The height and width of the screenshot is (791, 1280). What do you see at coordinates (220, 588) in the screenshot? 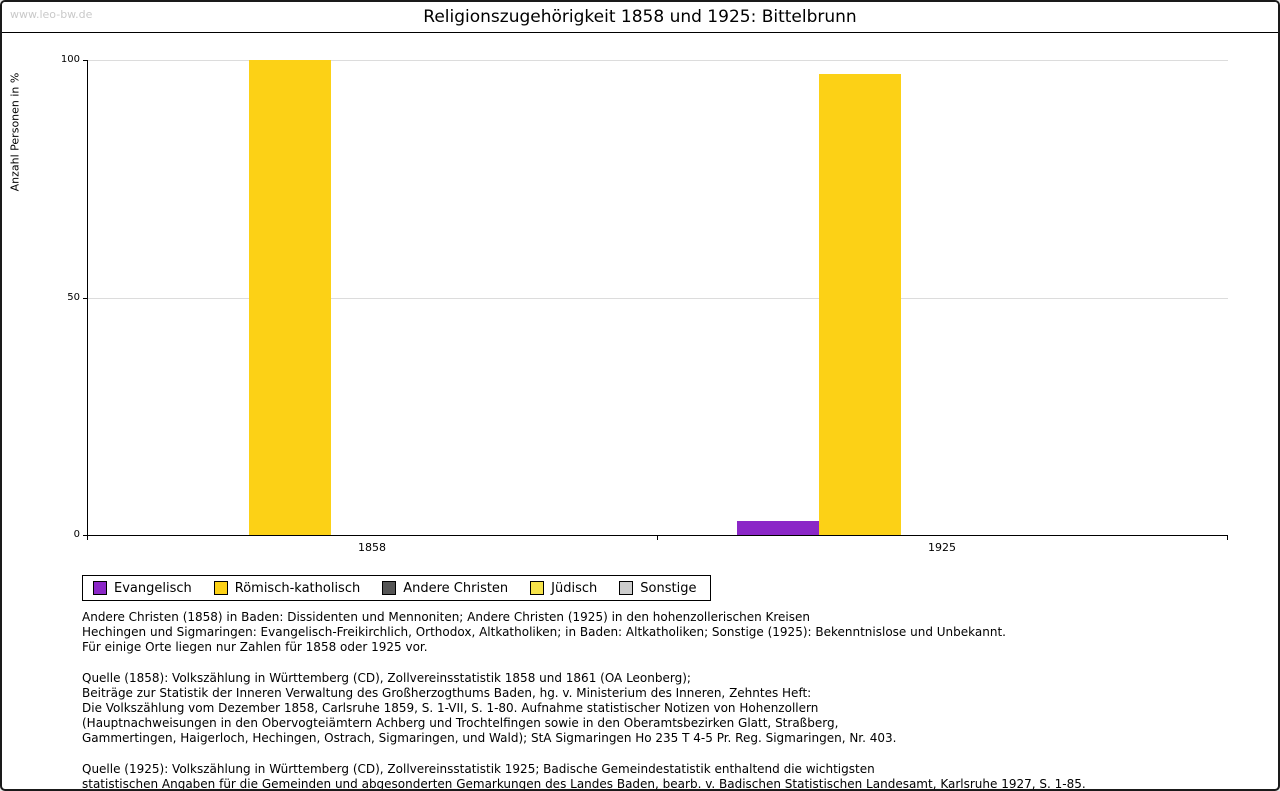
I see `legend-swatch-Römisch-katholisch` at bounding box center [220, 588].